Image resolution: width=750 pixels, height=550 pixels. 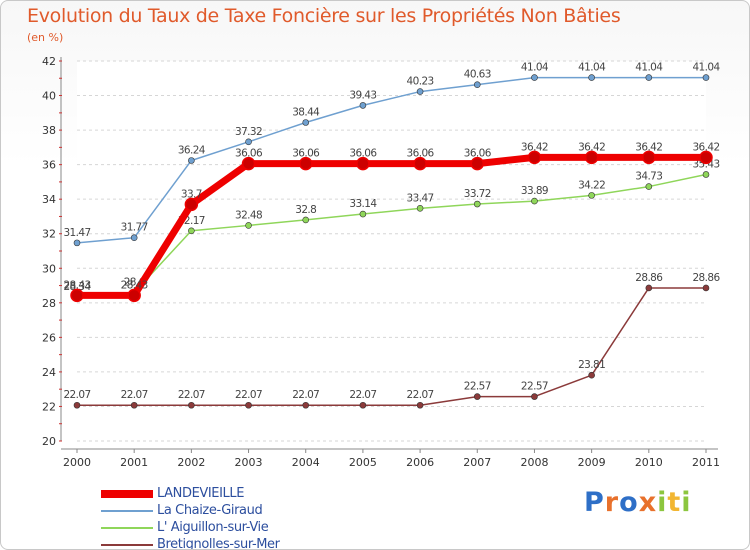 What do you see at coordinates (534, 191) in the screenshot?
I see `data-label: 33.89` at bounding box center [534, 191].